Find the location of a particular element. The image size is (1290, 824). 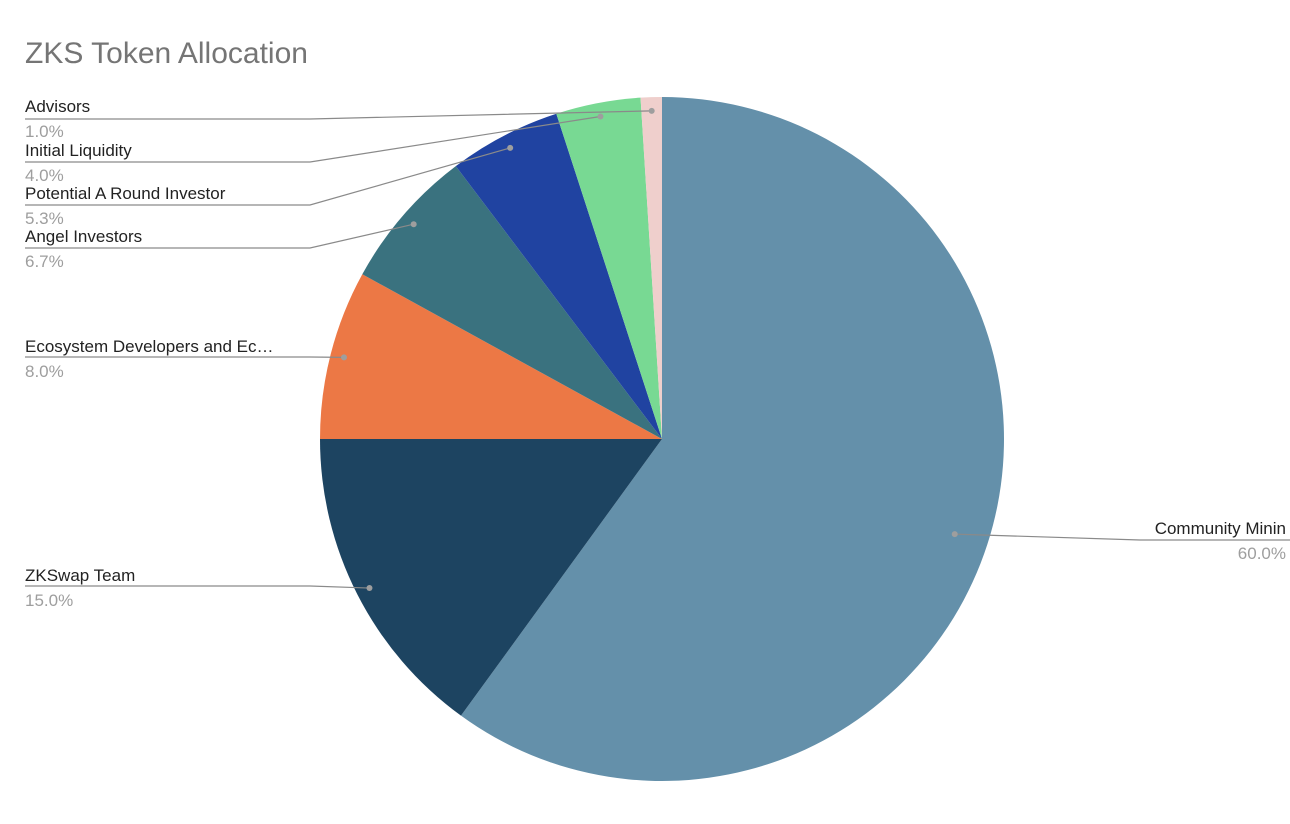

slice-label-name: Initial Liquidity is located at coordinates (78, 150).